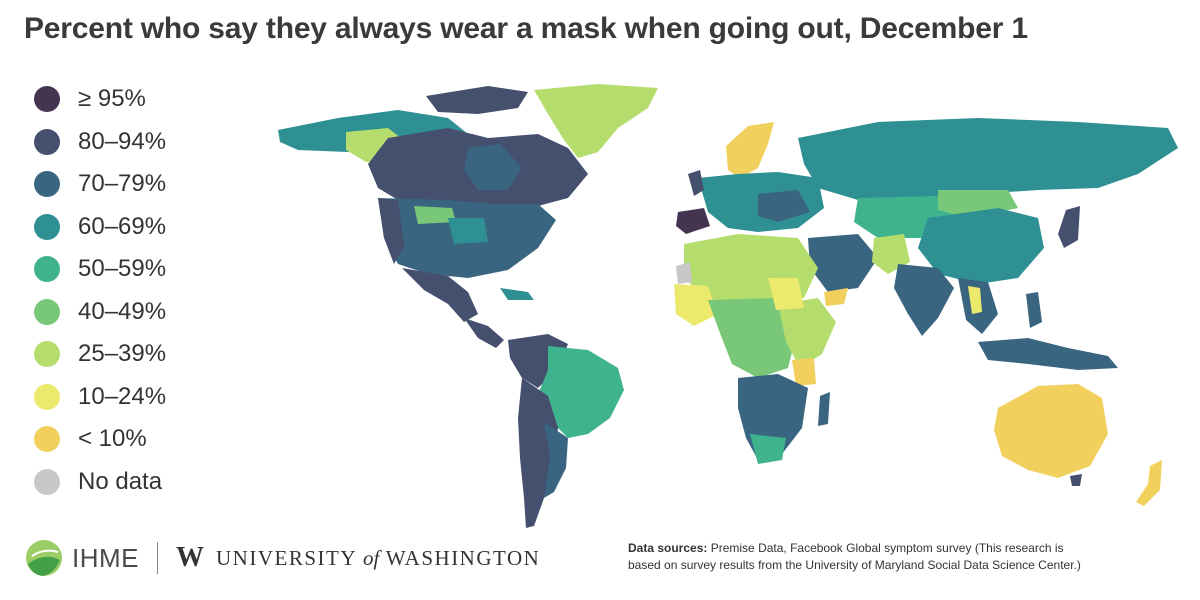 This screenshot has width=1200, height=600. What do you see at coordinates (112, 99) in the screenshot?
I see `legend-label: ≥ 95%` at bounding box center [112, 99].